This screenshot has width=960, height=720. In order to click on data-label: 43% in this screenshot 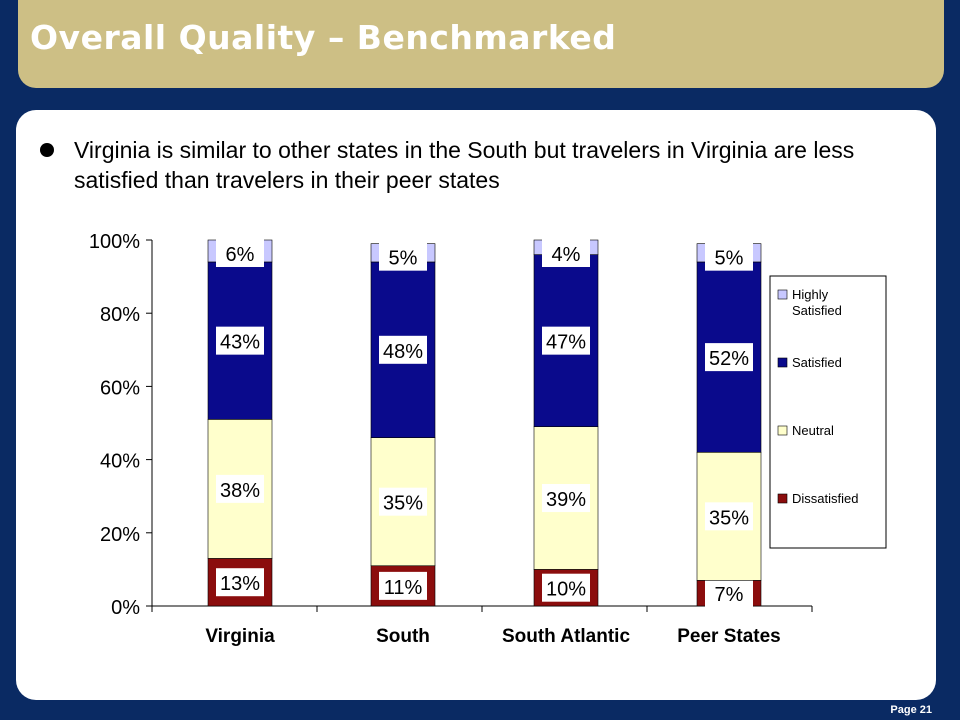, I will do `click(240, 343)`.